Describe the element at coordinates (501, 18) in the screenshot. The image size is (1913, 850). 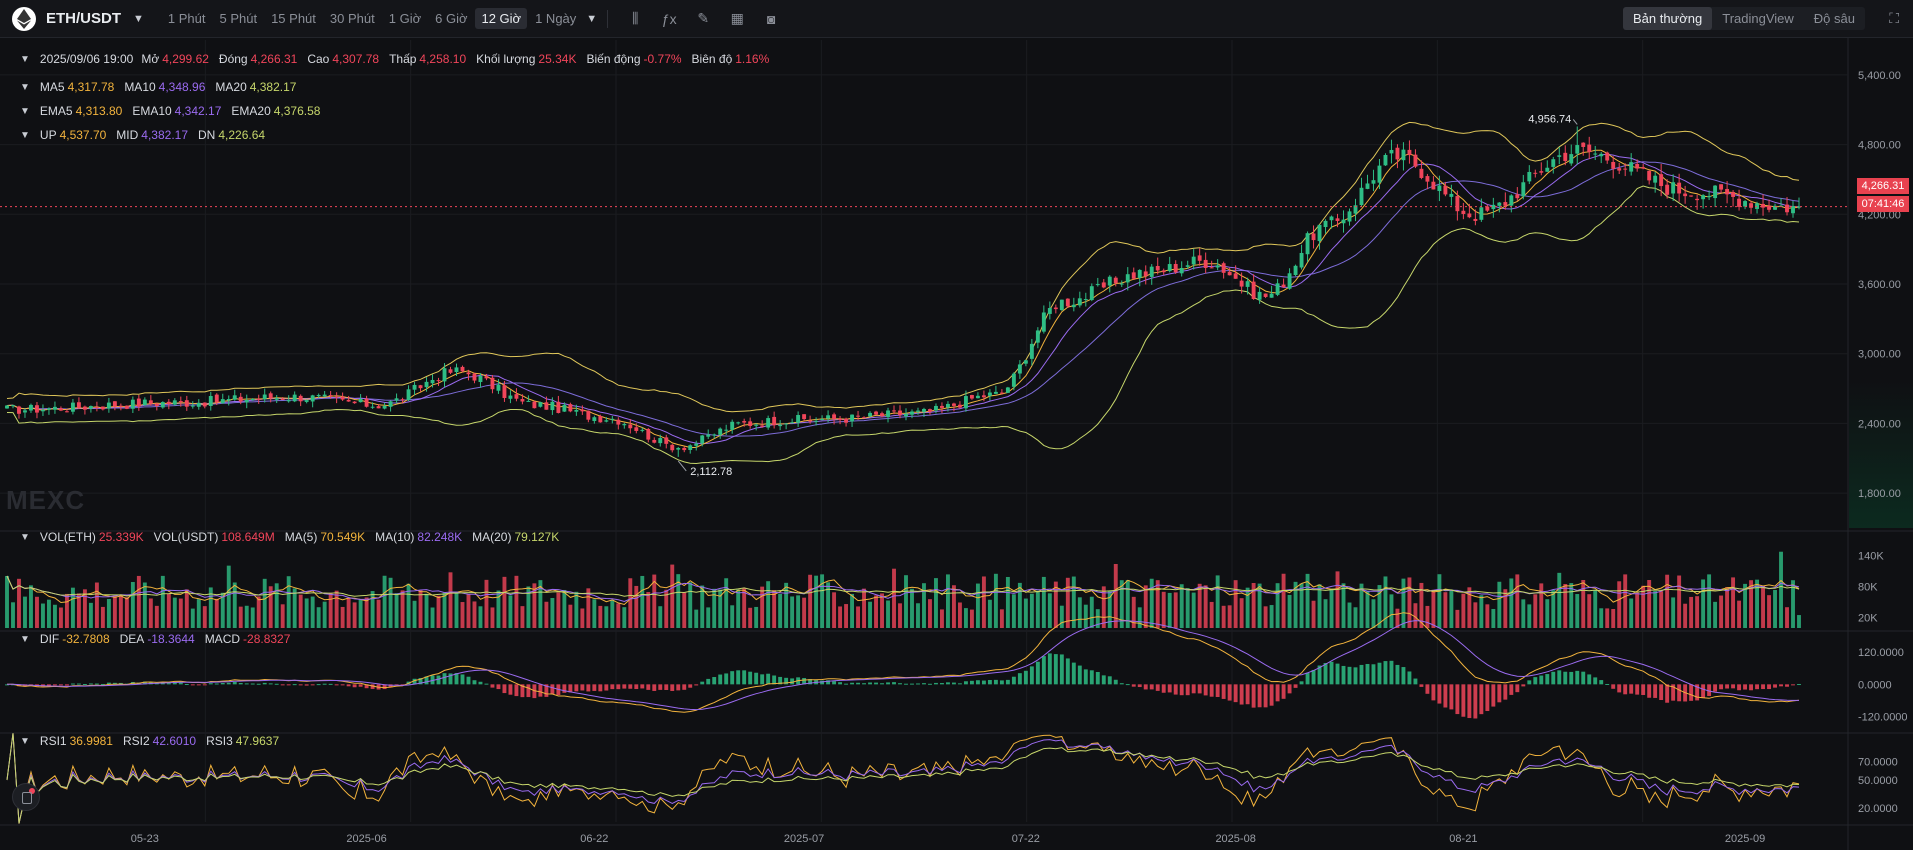
I see `interval-option: 12 Giờ` at that location.